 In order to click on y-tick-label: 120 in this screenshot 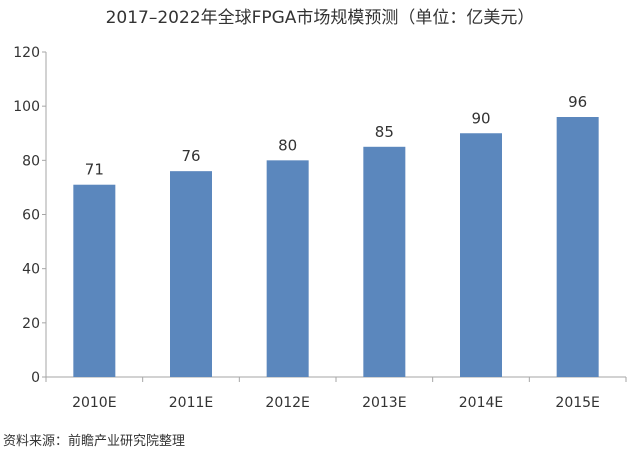, I will do `click(26, 53)`.